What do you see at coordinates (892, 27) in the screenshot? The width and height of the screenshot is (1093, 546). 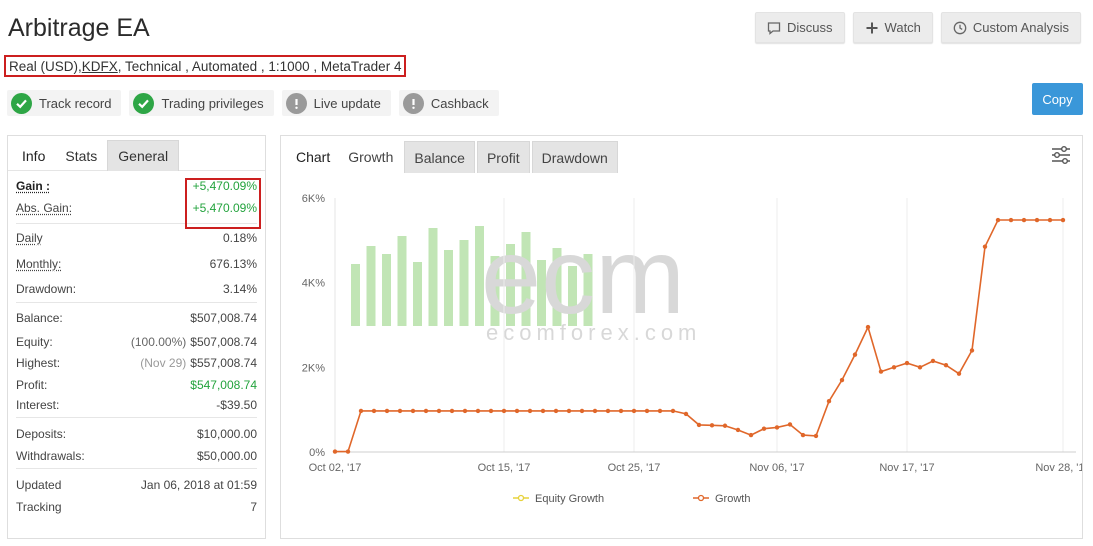 I see `watch-button: Watch` at bounding box center [892, 27].